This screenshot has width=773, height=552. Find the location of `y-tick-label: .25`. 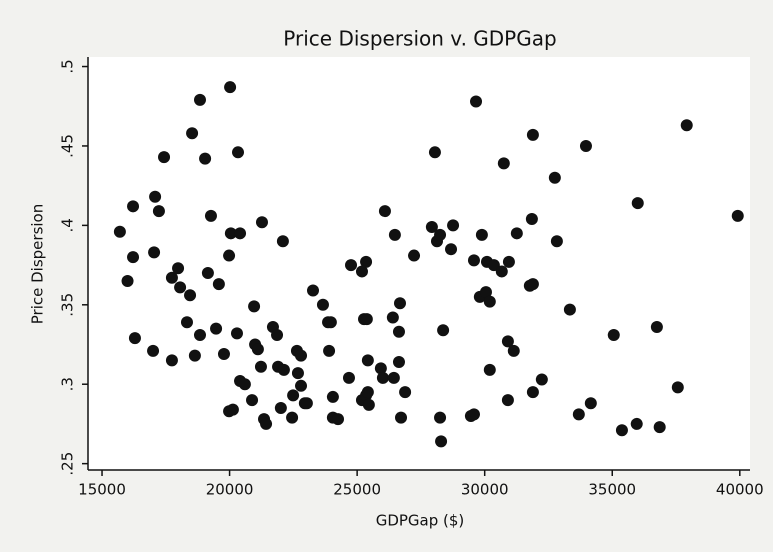

y-tick-label: .25 is located at coordinates (68, 464).